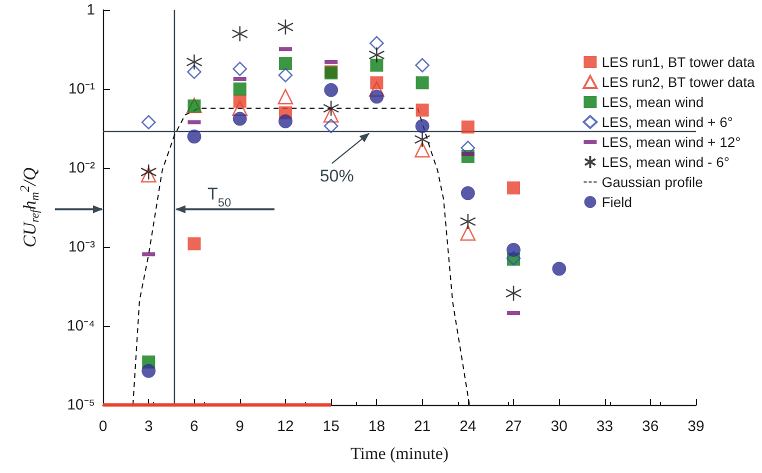  I want to click on y-axis-title: CUrefhm2/Q, so click(29, 207).